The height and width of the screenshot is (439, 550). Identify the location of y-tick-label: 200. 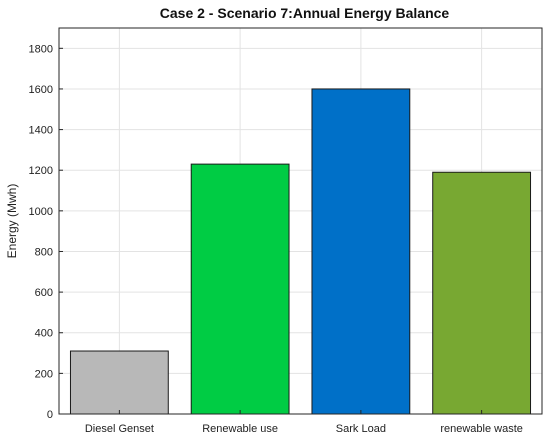
(44, 374).